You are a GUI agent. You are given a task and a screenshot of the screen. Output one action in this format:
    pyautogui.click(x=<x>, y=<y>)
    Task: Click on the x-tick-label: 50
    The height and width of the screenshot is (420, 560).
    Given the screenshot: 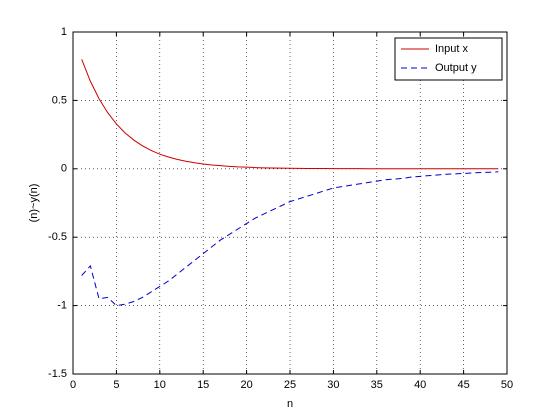 What is the action you would take?
    pyautogui.click(x=507, y=385)
    